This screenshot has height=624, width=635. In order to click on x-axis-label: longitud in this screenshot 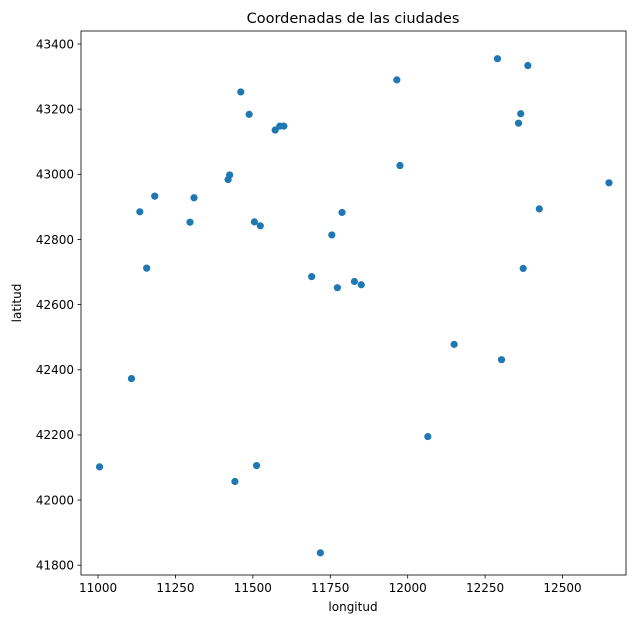, I will do `click(352, 607)`.